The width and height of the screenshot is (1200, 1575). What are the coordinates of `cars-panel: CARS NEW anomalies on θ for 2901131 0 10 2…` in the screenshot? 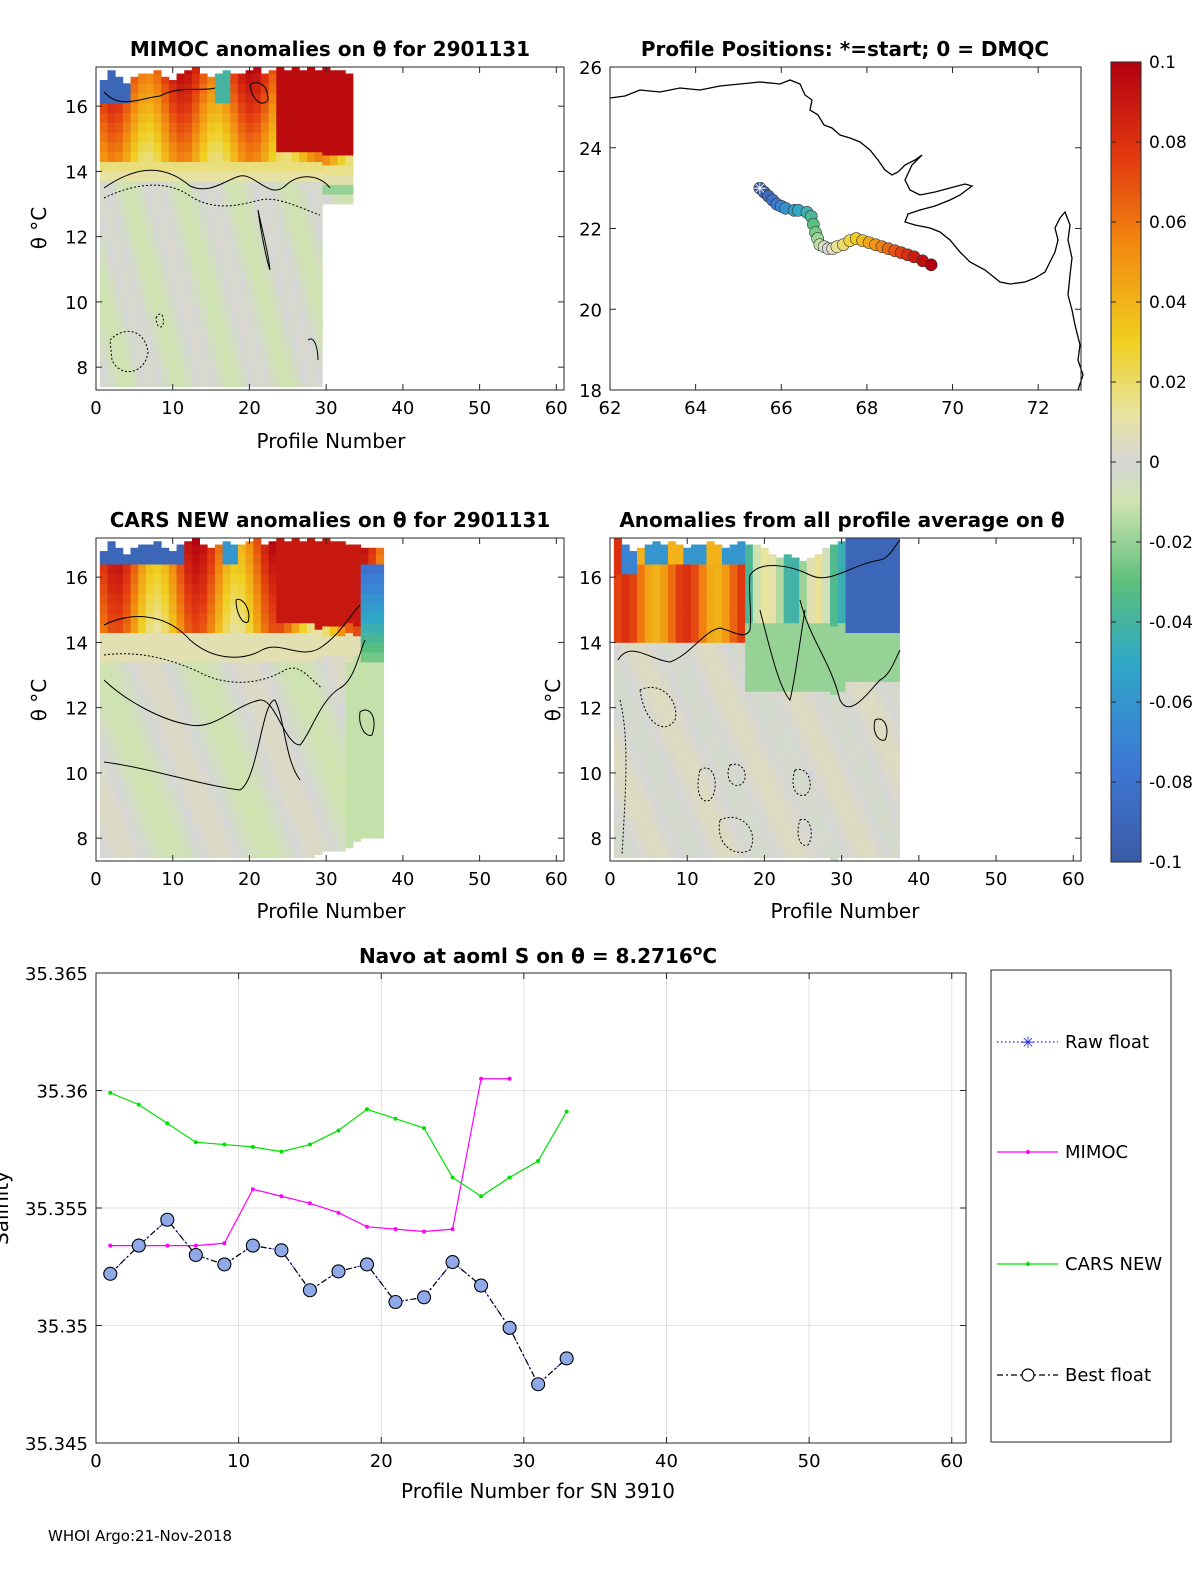 It's located at (297, 715).